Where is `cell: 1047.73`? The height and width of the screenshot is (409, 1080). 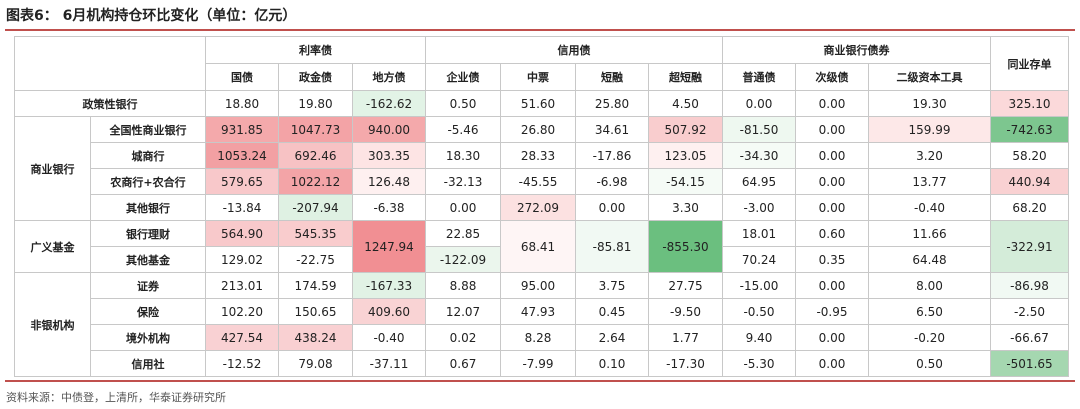 cell: 1047.73 is located at coordinates (315, 129).